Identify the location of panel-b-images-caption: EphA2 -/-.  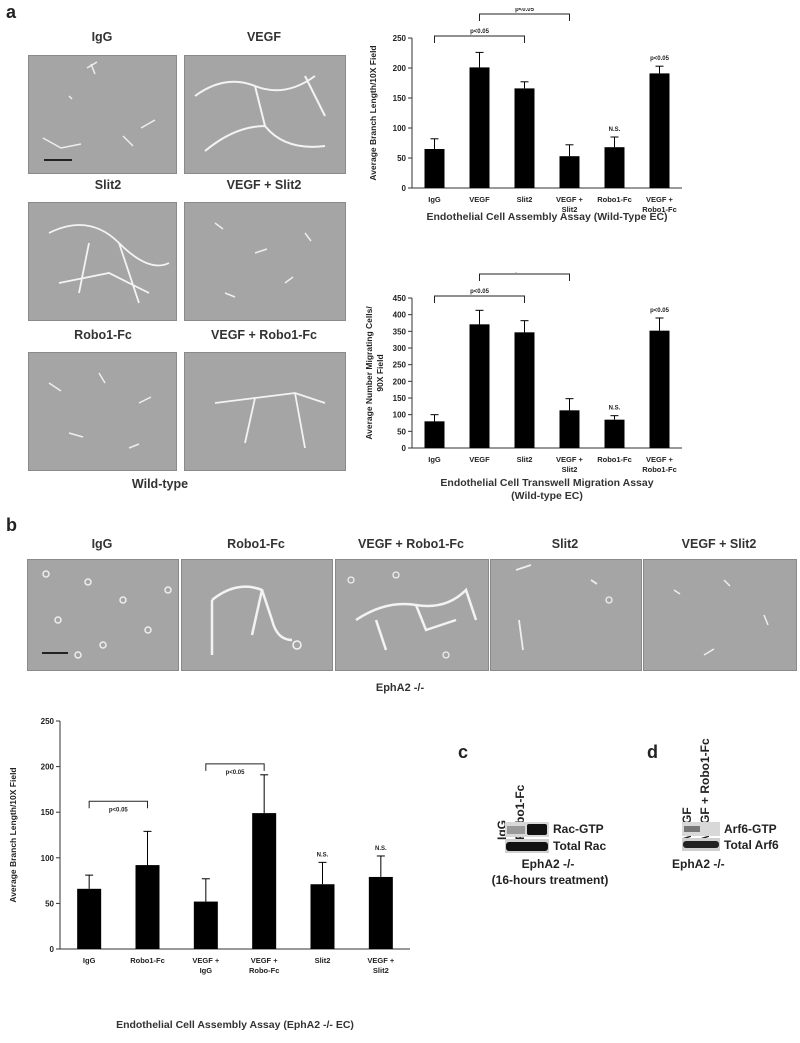
(400, 688).